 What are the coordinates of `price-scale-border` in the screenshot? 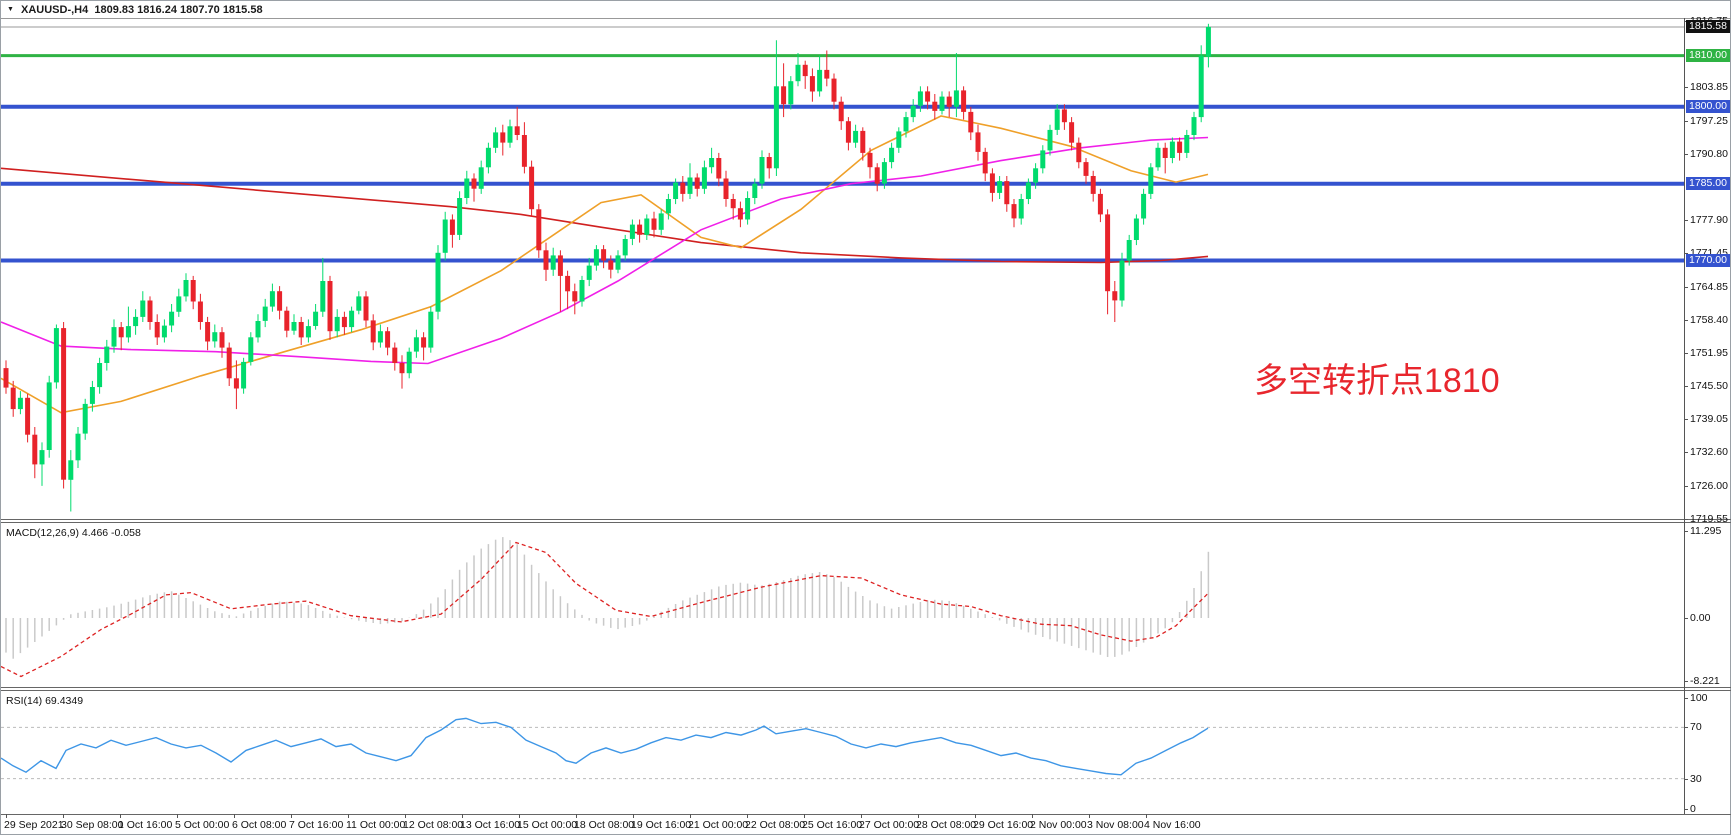 It's located at (1684, 416).